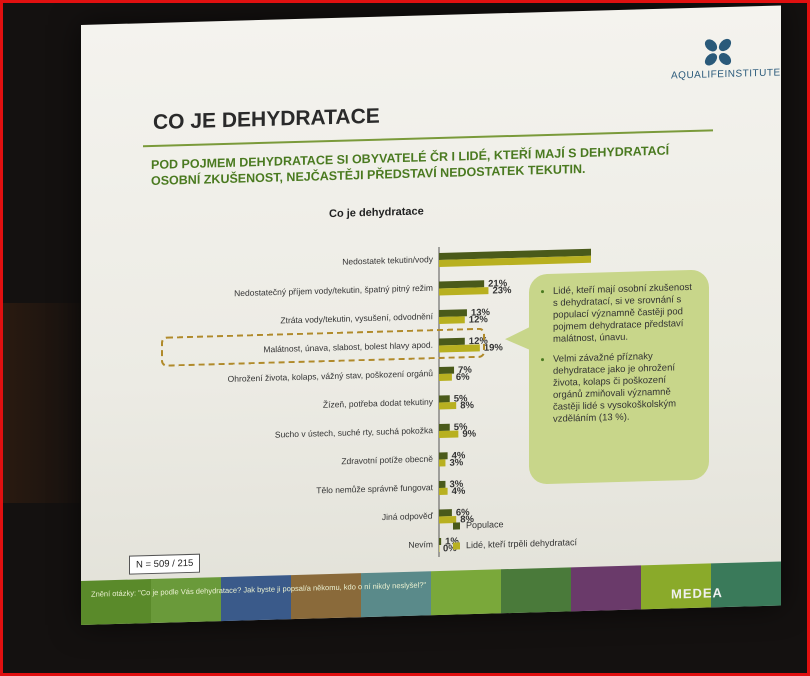 The width and height of the screenshot is (810, 676). Describe the element at coordinates (420, 544) in the screenshot. I see `category-label: Nevím` at that location.